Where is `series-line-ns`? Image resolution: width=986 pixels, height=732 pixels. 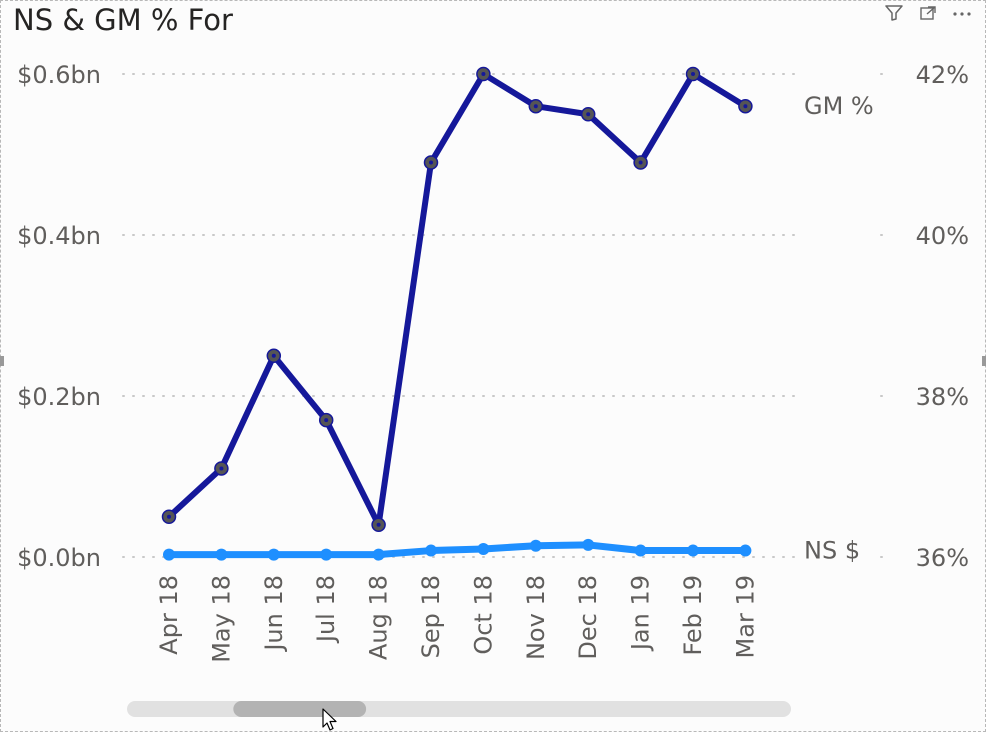 series-line-ns is located at coordinates (457, 550).